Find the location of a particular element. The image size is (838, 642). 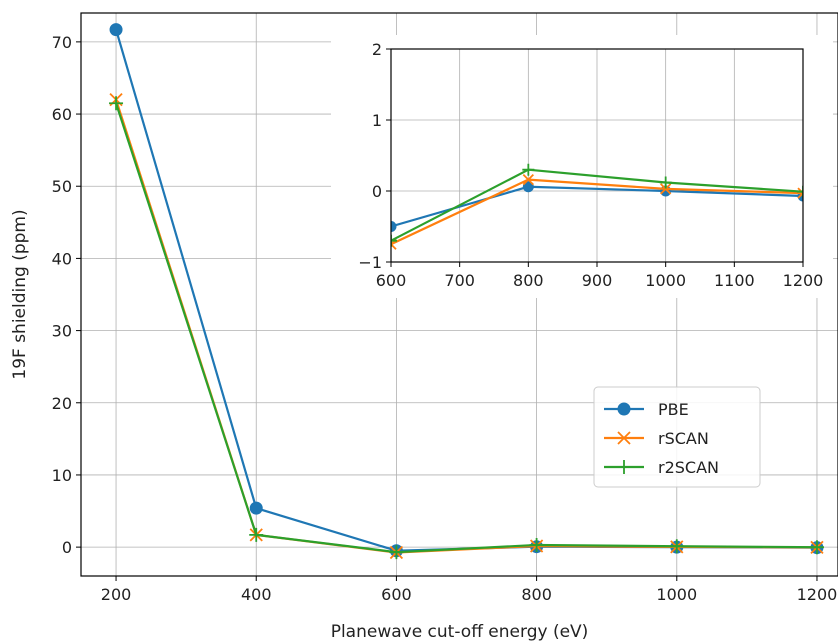

legend-box is located at coordinates (677, 437).